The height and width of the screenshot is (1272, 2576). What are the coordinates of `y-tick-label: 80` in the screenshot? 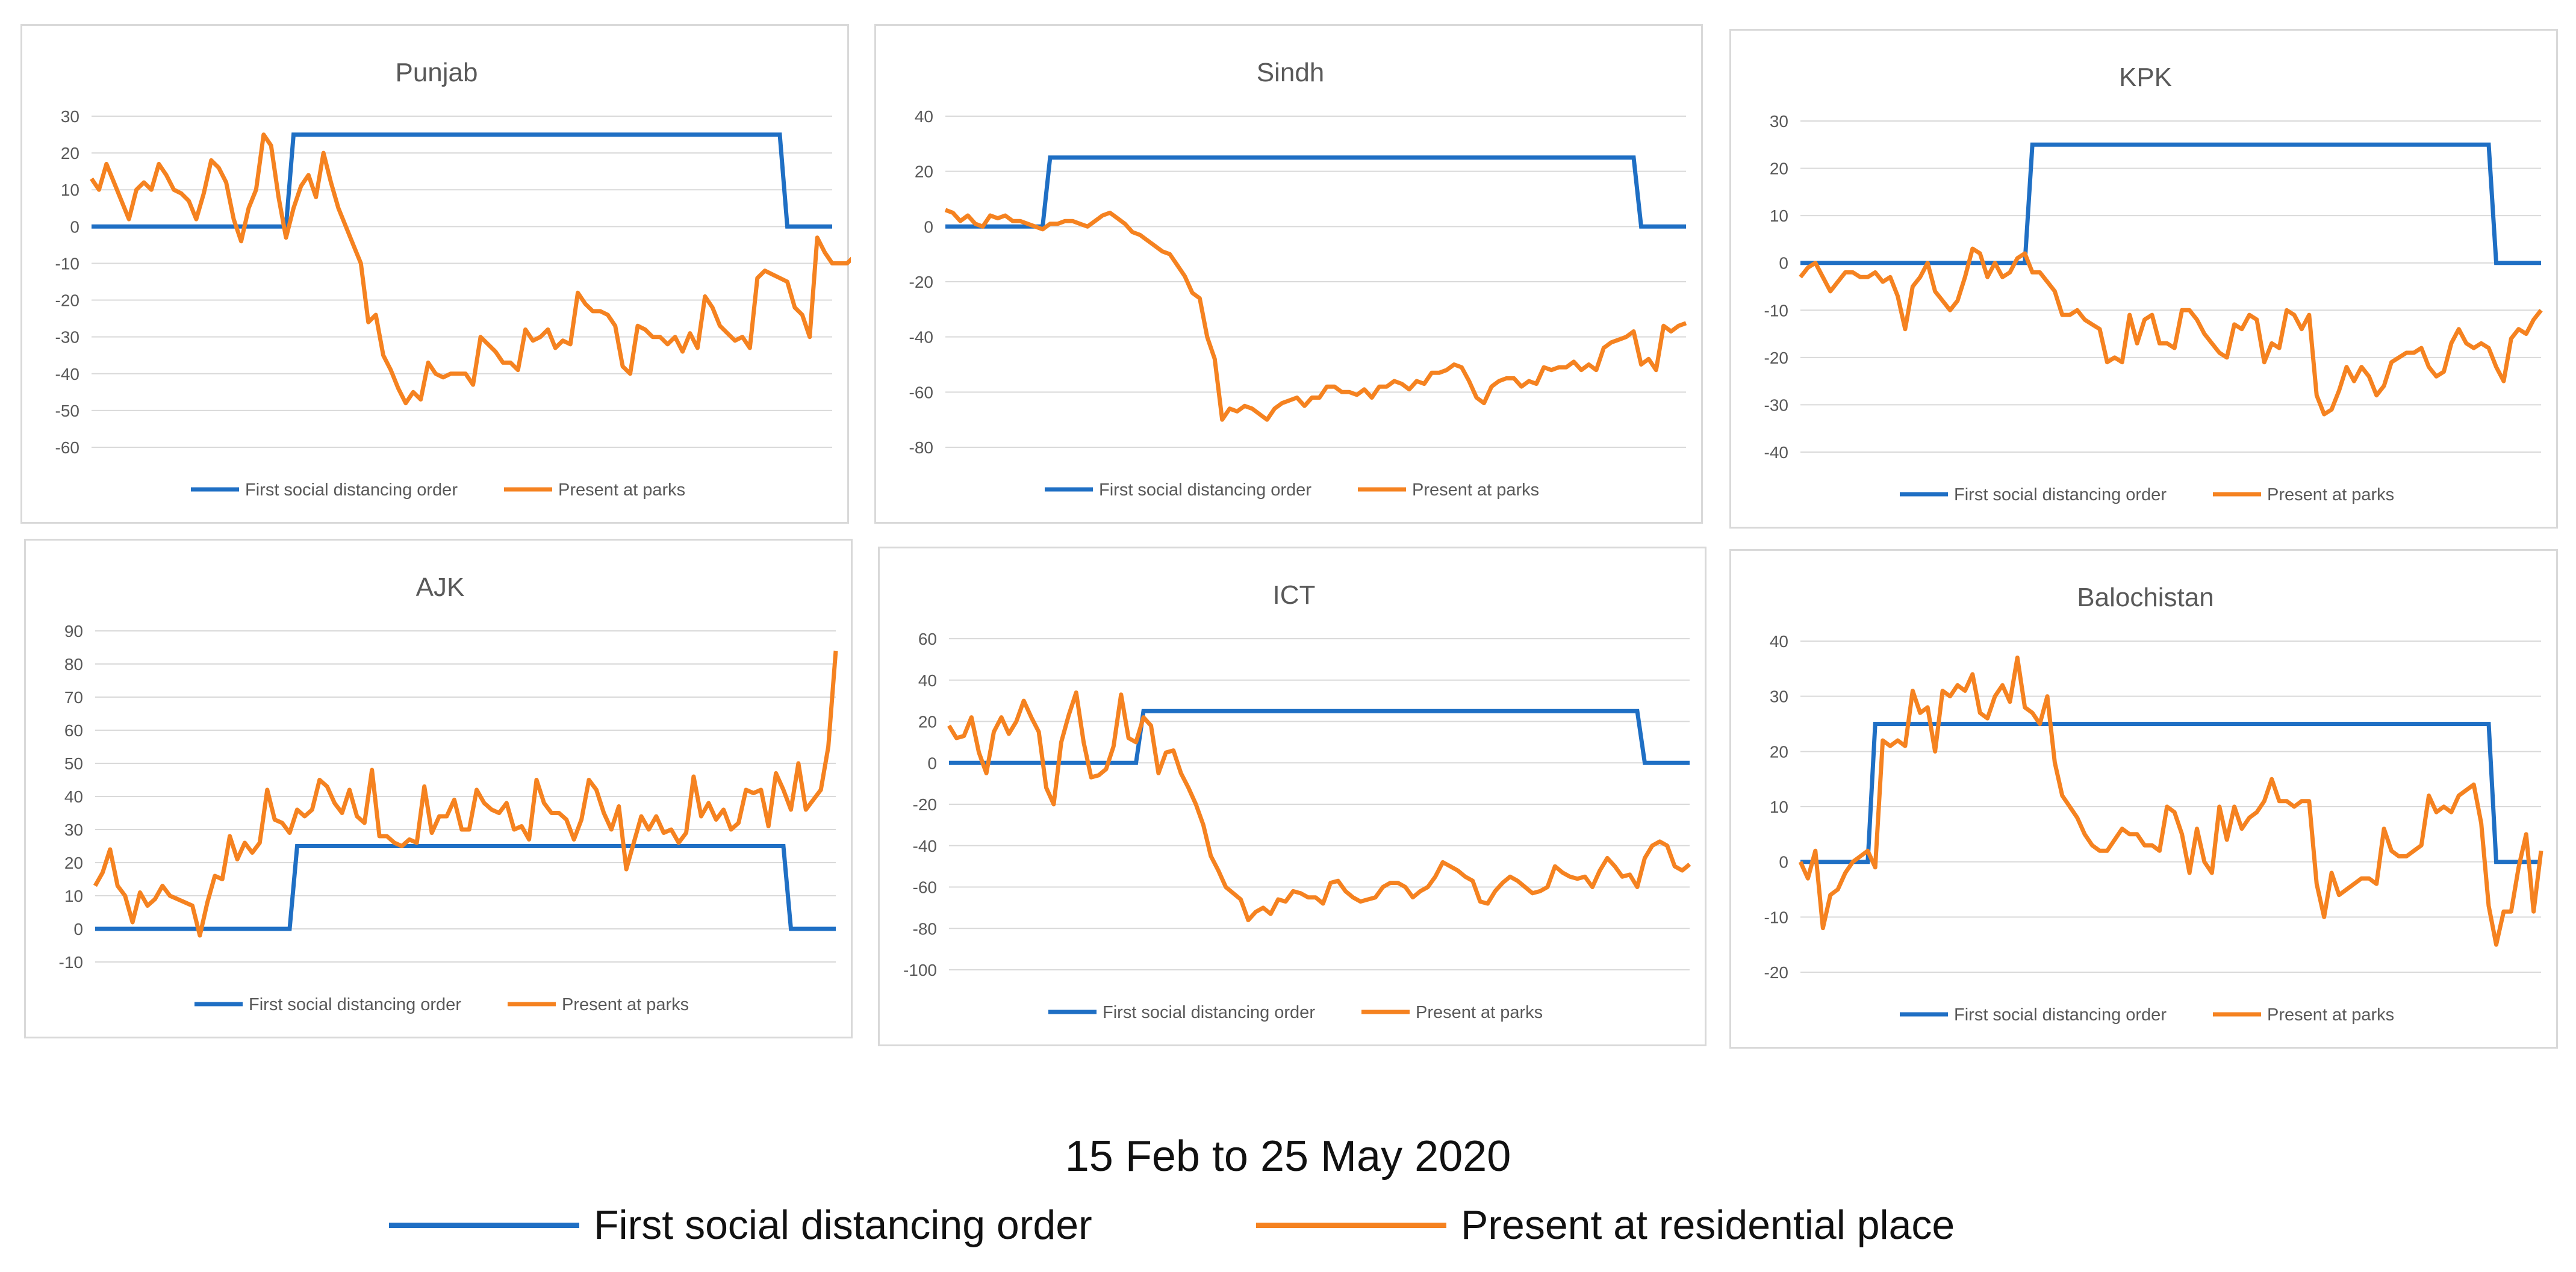 It's located at (73, 664).